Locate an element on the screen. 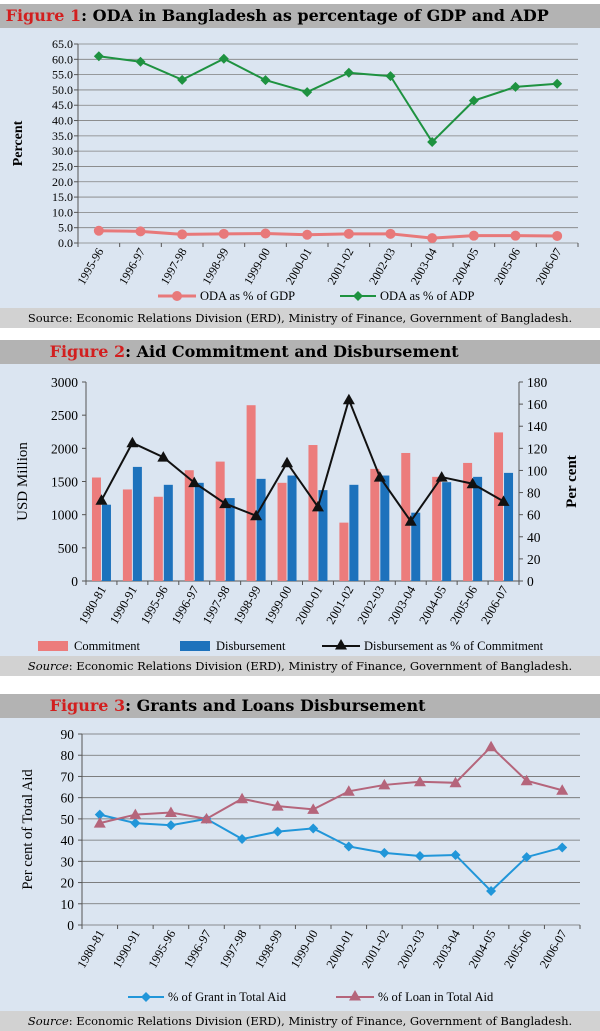 This screenshot has width=600, height=1031. y-tick-label: 10 is located at coordinates (68, 904).